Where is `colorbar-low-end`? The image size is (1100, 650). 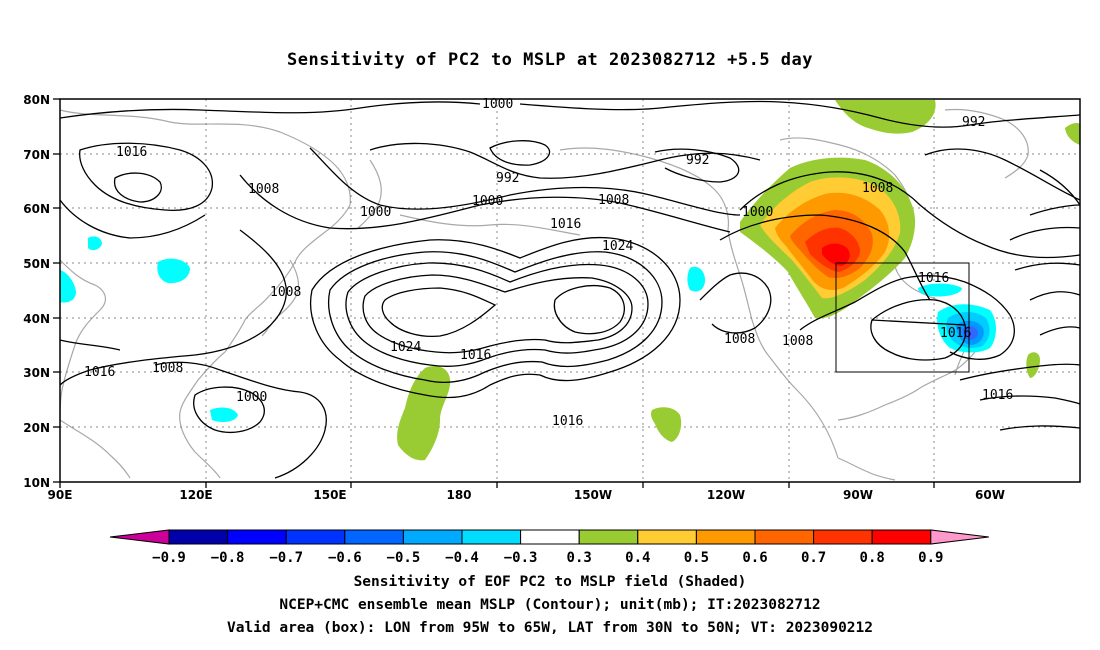 colorbar-low-end is located at coordinates (139, 537).